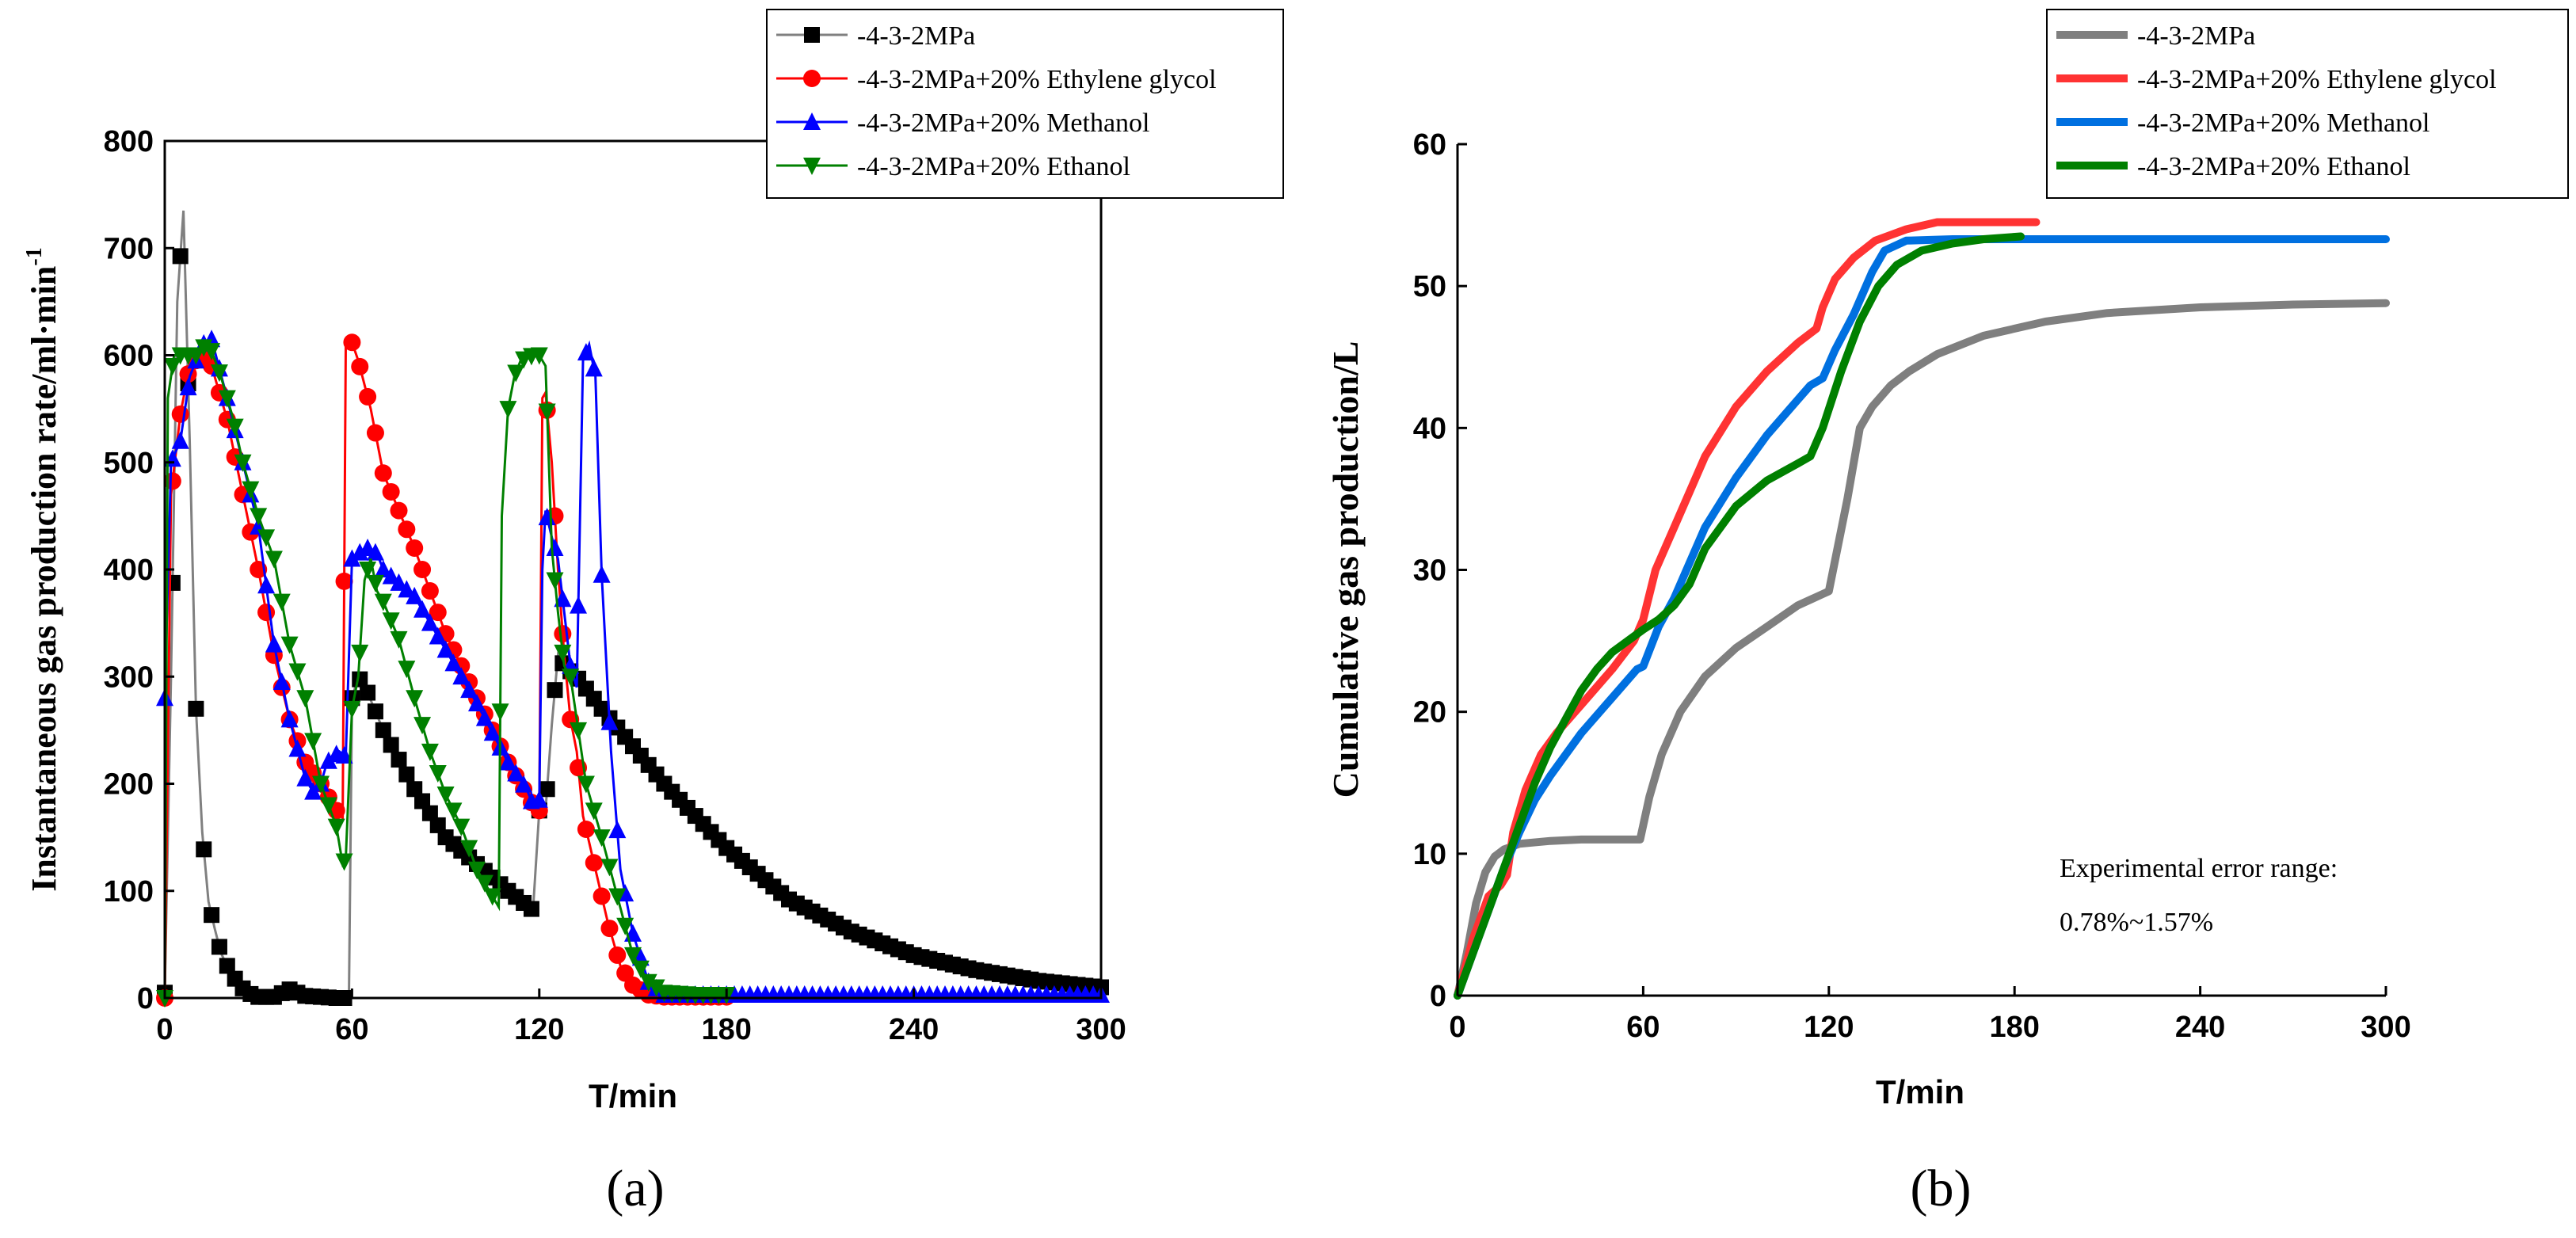 The height and width of the screenshot is (1238, 2576). Describe the element at coordinates (1941, 1188) in the screenshot. I see `panel-b-label: (b)` at that location.